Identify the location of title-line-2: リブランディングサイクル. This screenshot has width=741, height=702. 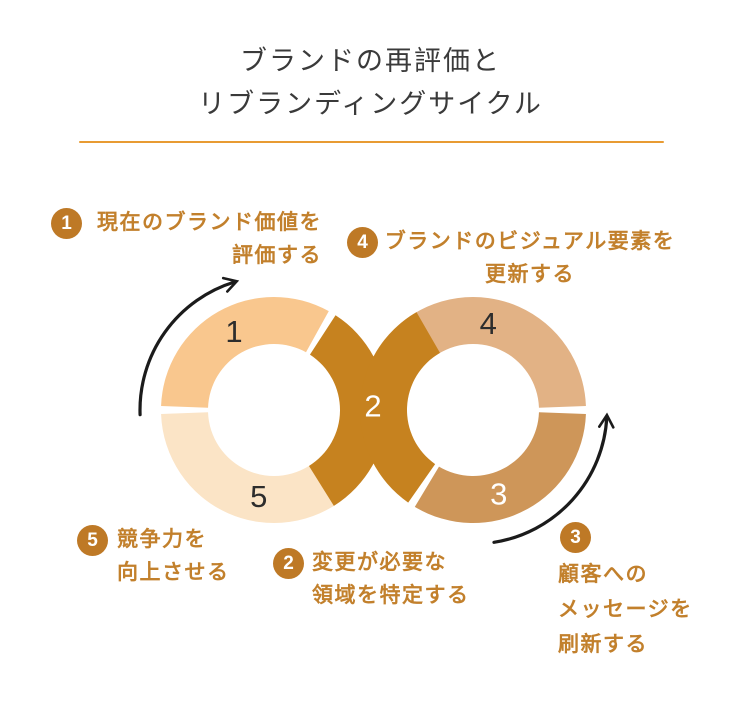
(370, 104).